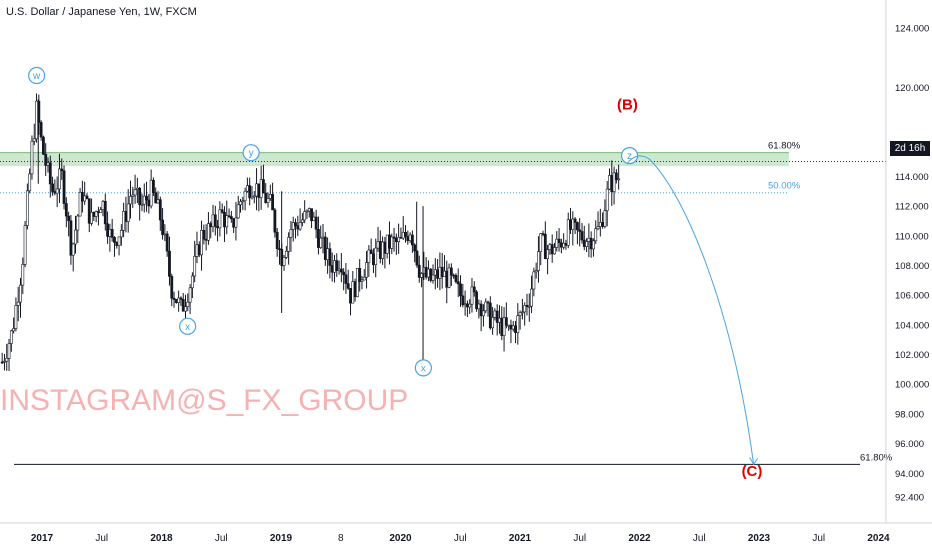  What do you see at coordinates (784, 146) in the screenshot?
I see `fib-label-0: 61.80%` at bounding box center [784, 146].